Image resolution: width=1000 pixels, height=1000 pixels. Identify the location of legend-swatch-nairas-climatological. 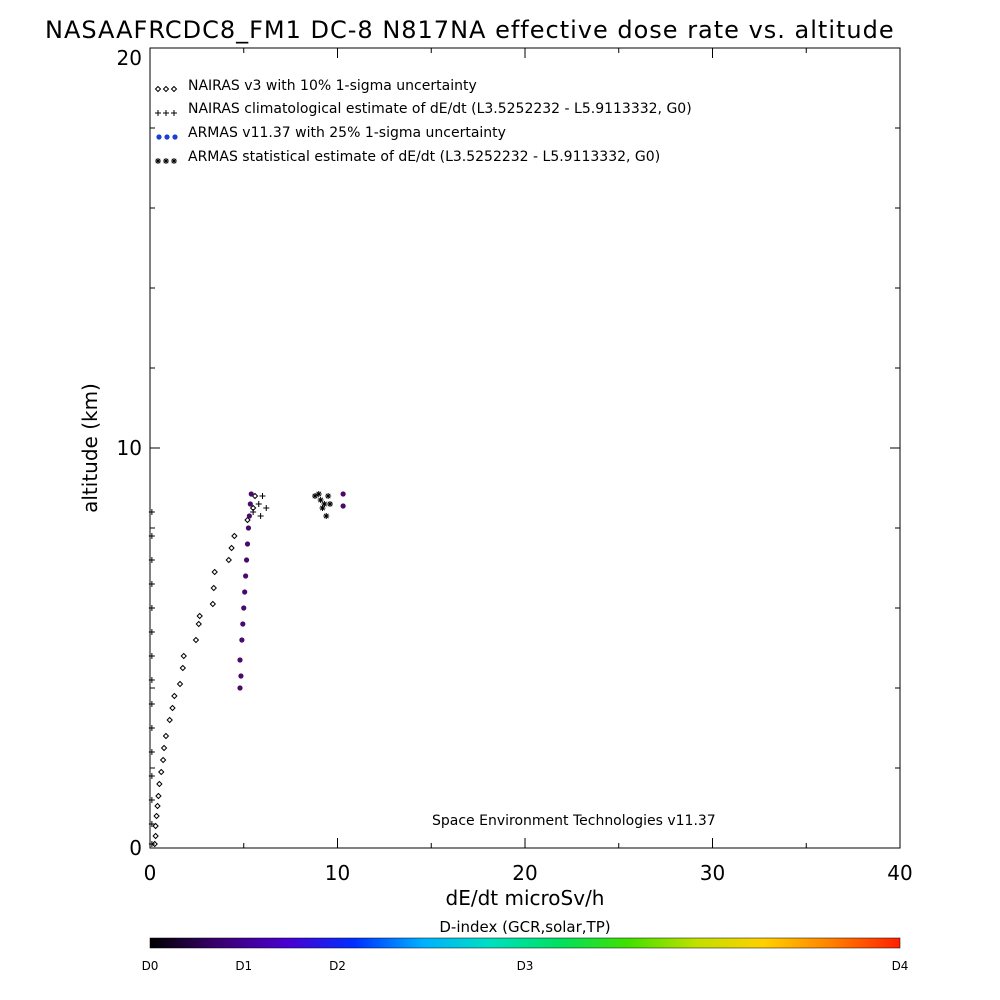
(166, 113).